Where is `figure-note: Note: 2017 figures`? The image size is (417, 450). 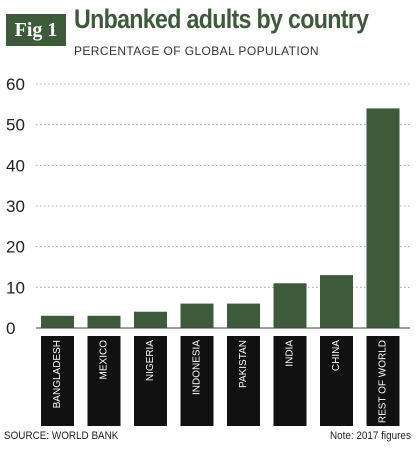
figure-note: Note: 2017 figures is located at coordinates (370, 436).